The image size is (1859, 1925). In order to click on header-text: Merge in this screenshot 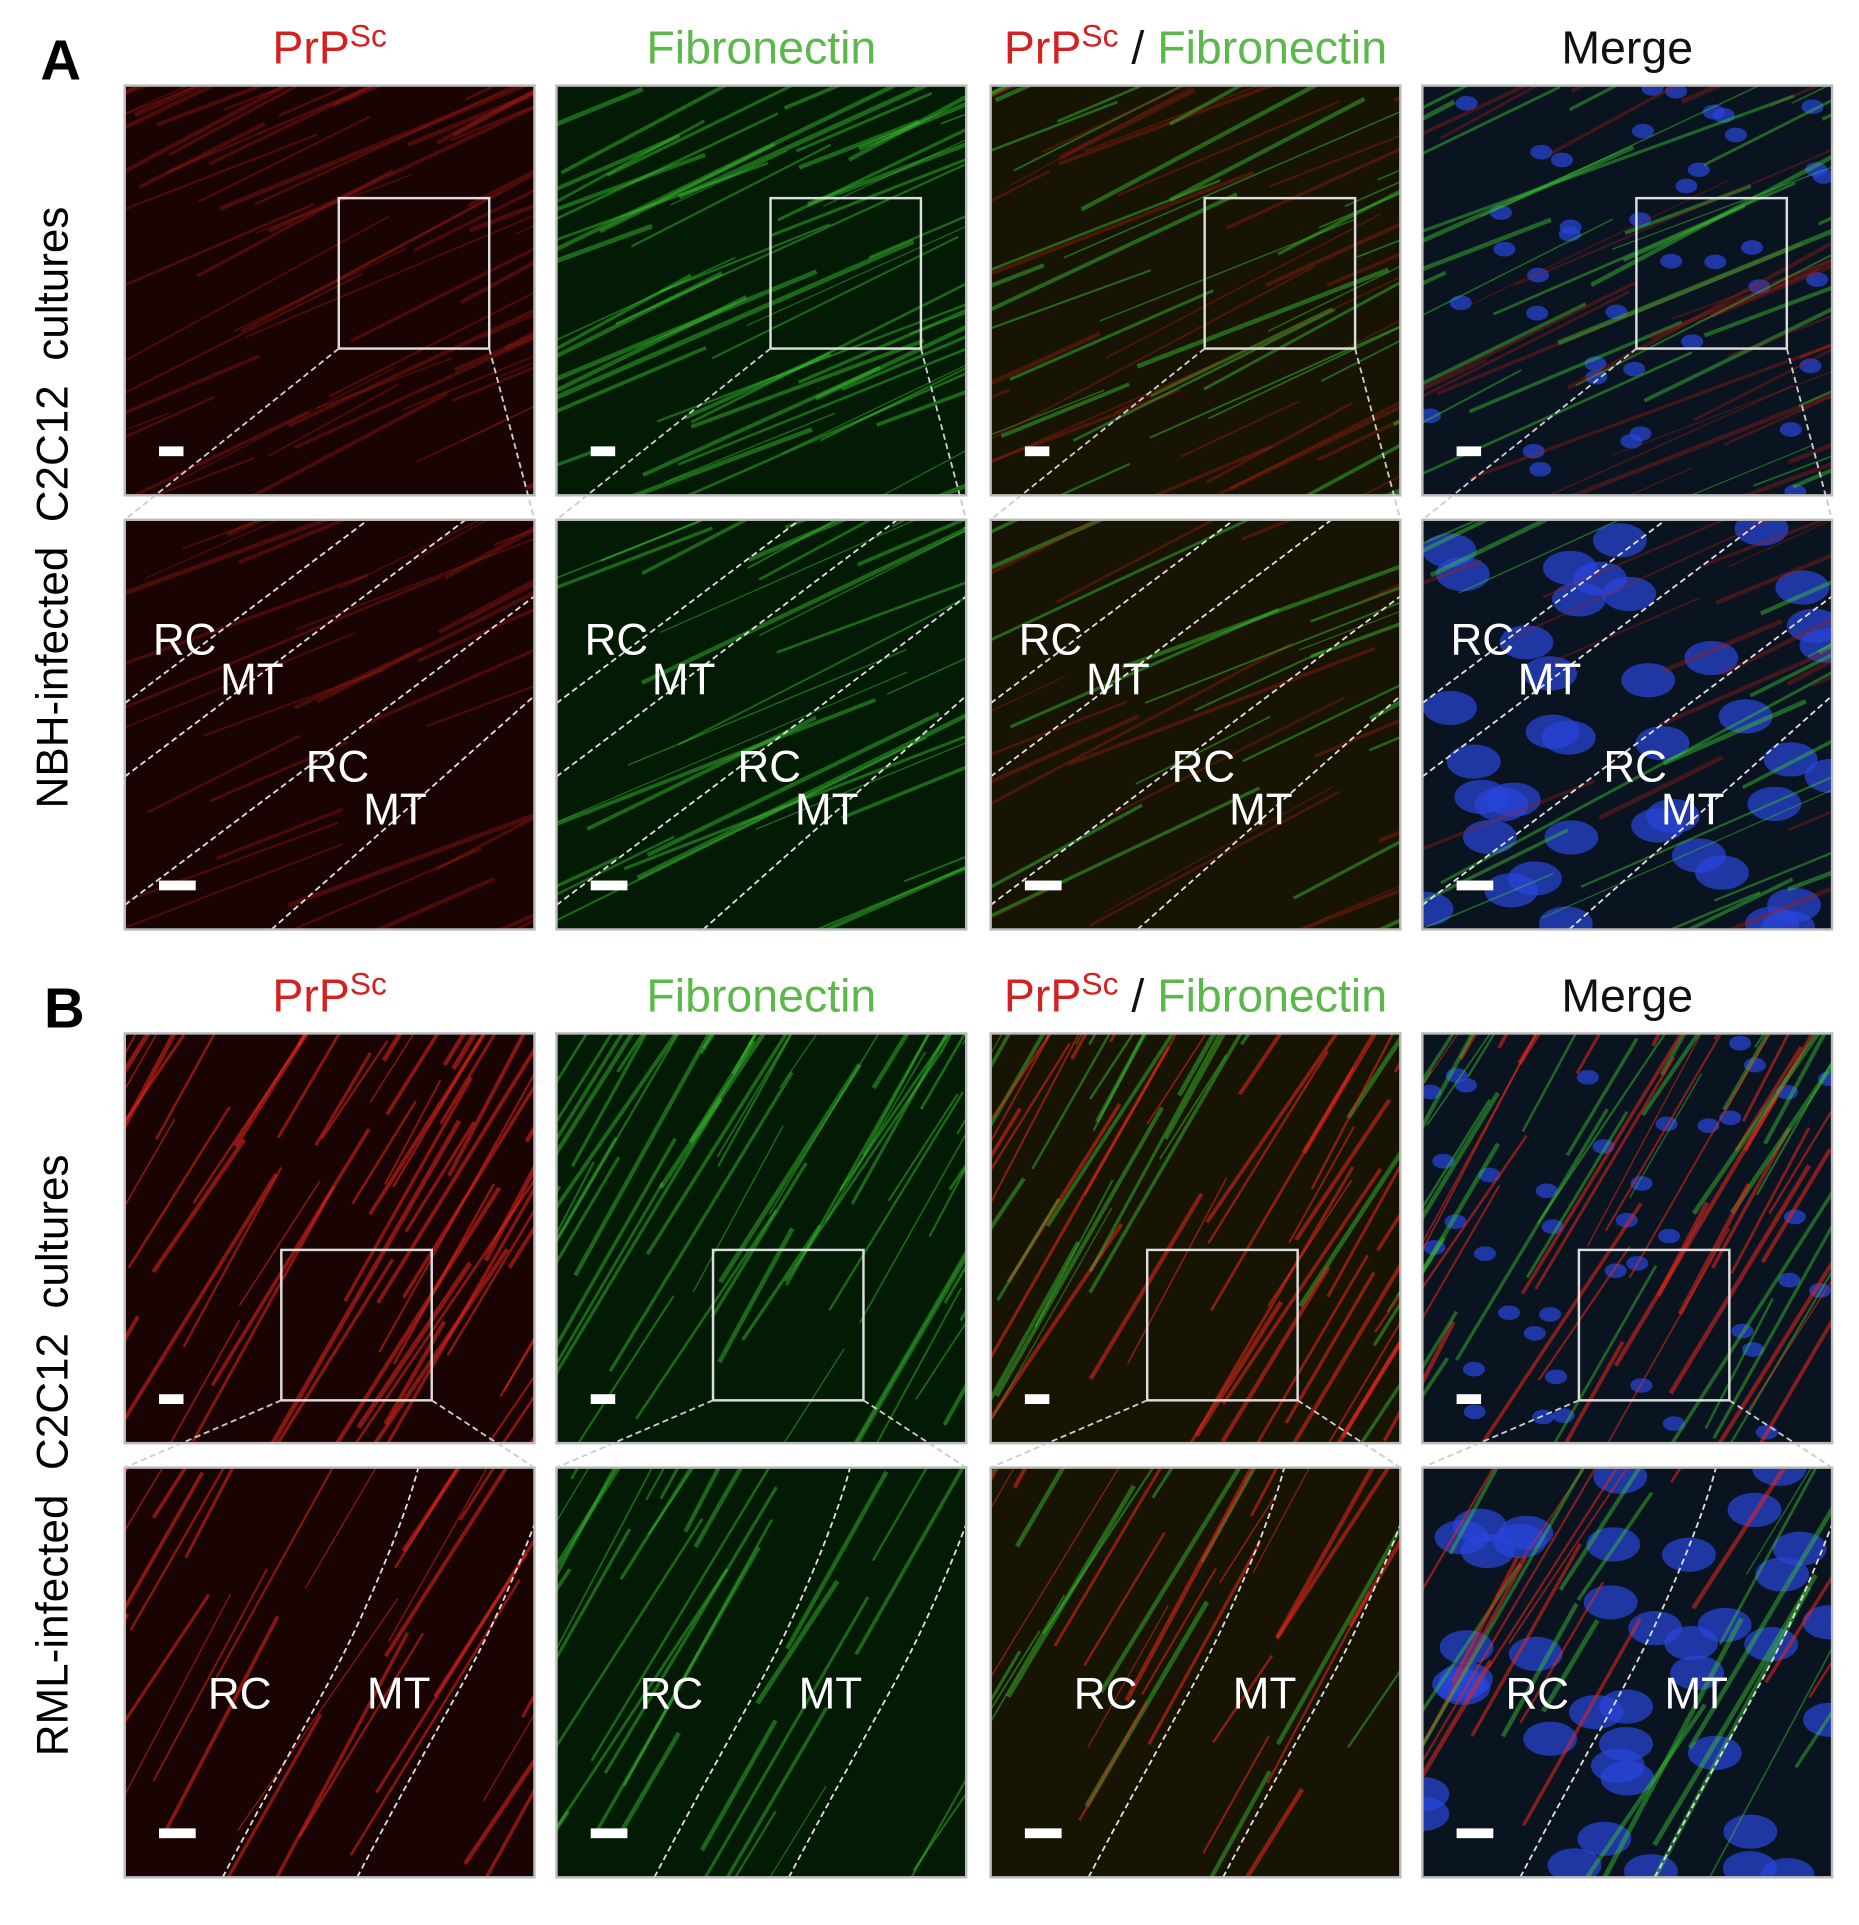, I will do `click(1627, 995)`.